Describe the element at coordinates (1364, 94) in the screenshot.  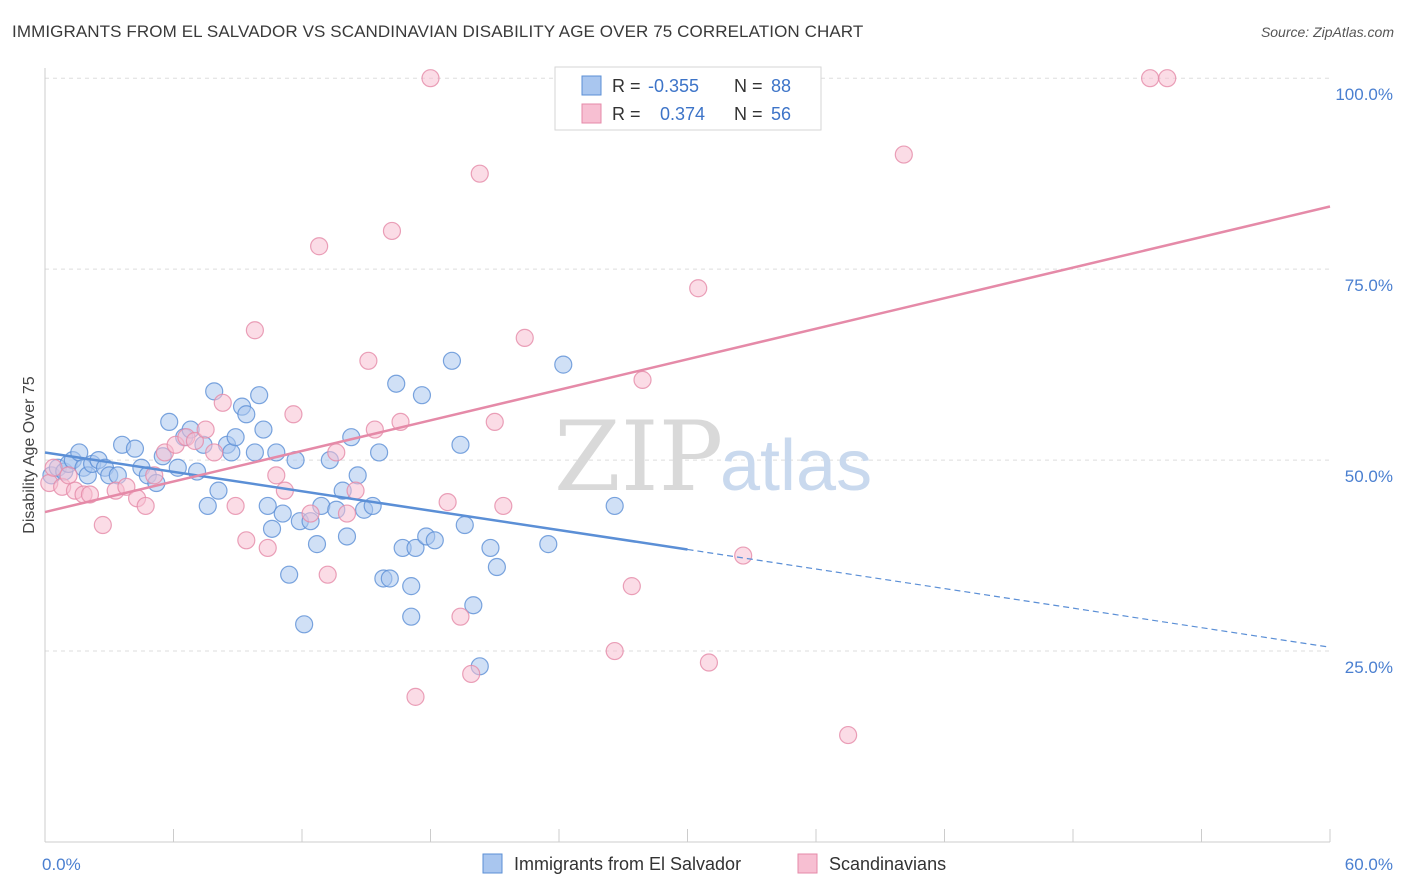
I see `y-tick-label: 100.0%` at that location.